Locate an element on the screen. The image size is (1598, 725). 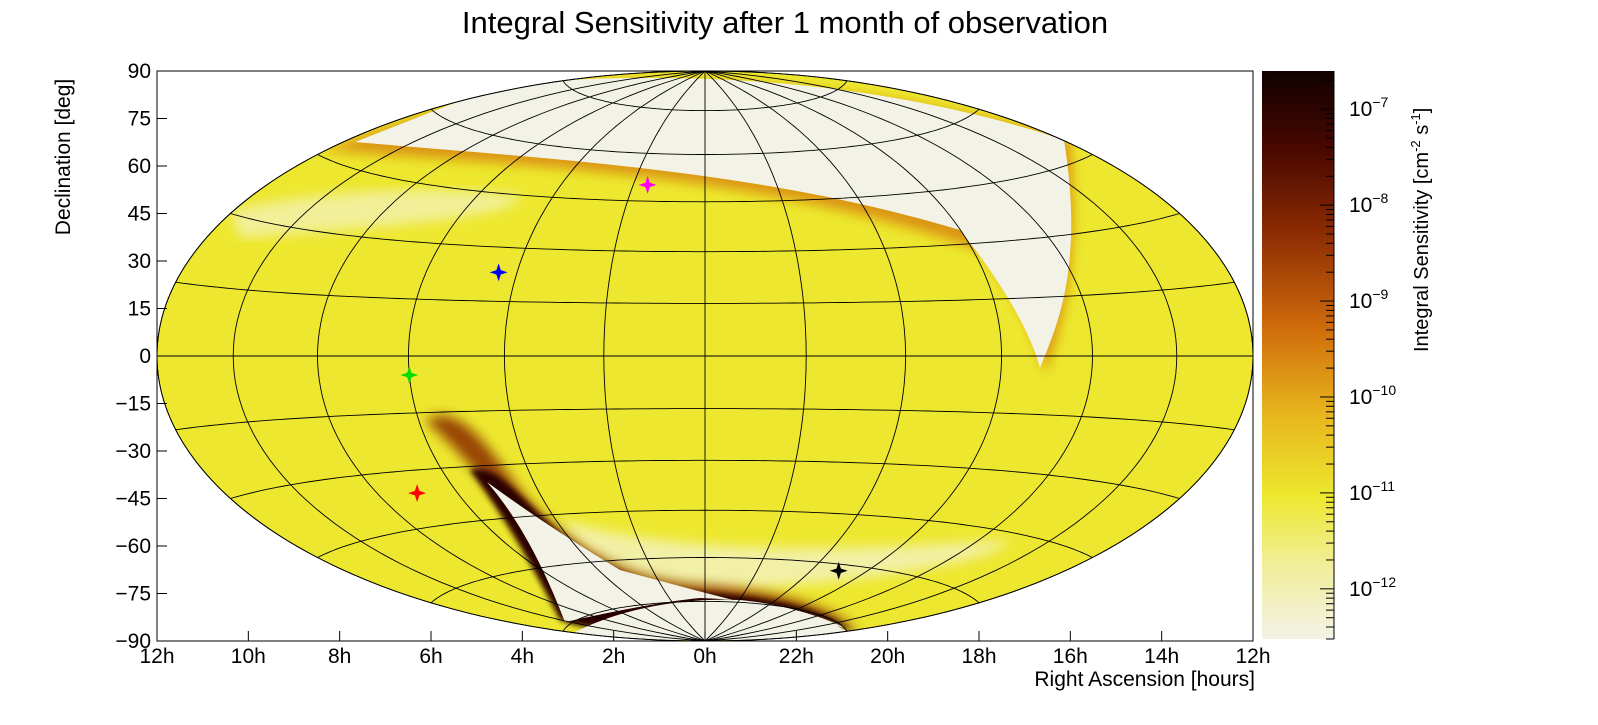
x-axis-label: Right Ascension [hours] is located at coordinates (1144, 679).